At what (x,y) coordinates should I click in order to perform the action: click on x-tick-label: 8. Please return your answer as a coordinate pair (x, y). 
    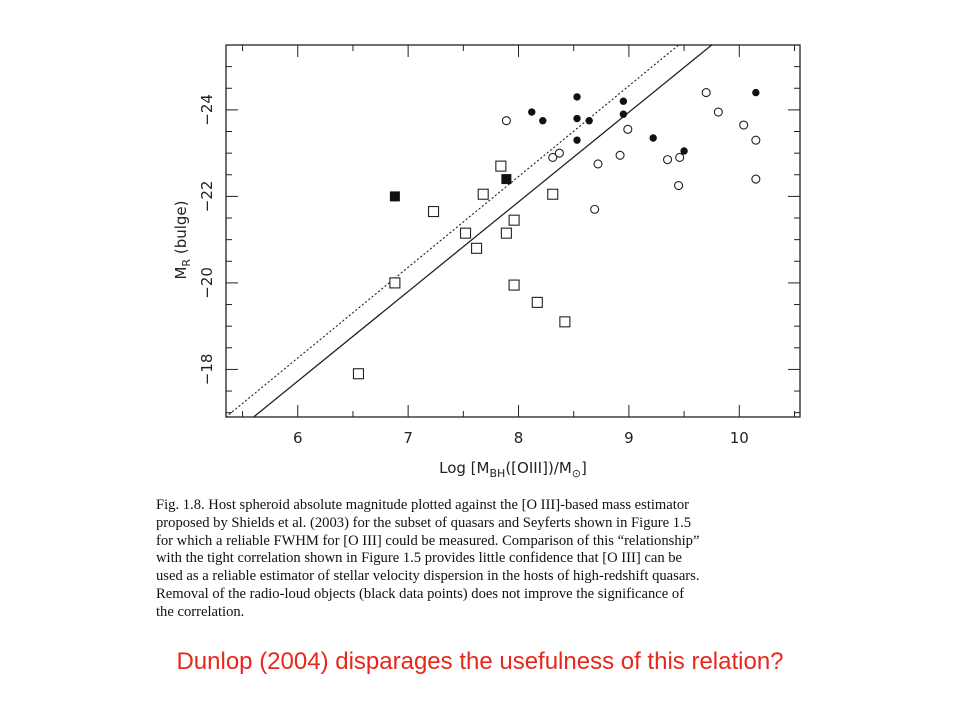
    Looking at the image, I should click on (519, 438).